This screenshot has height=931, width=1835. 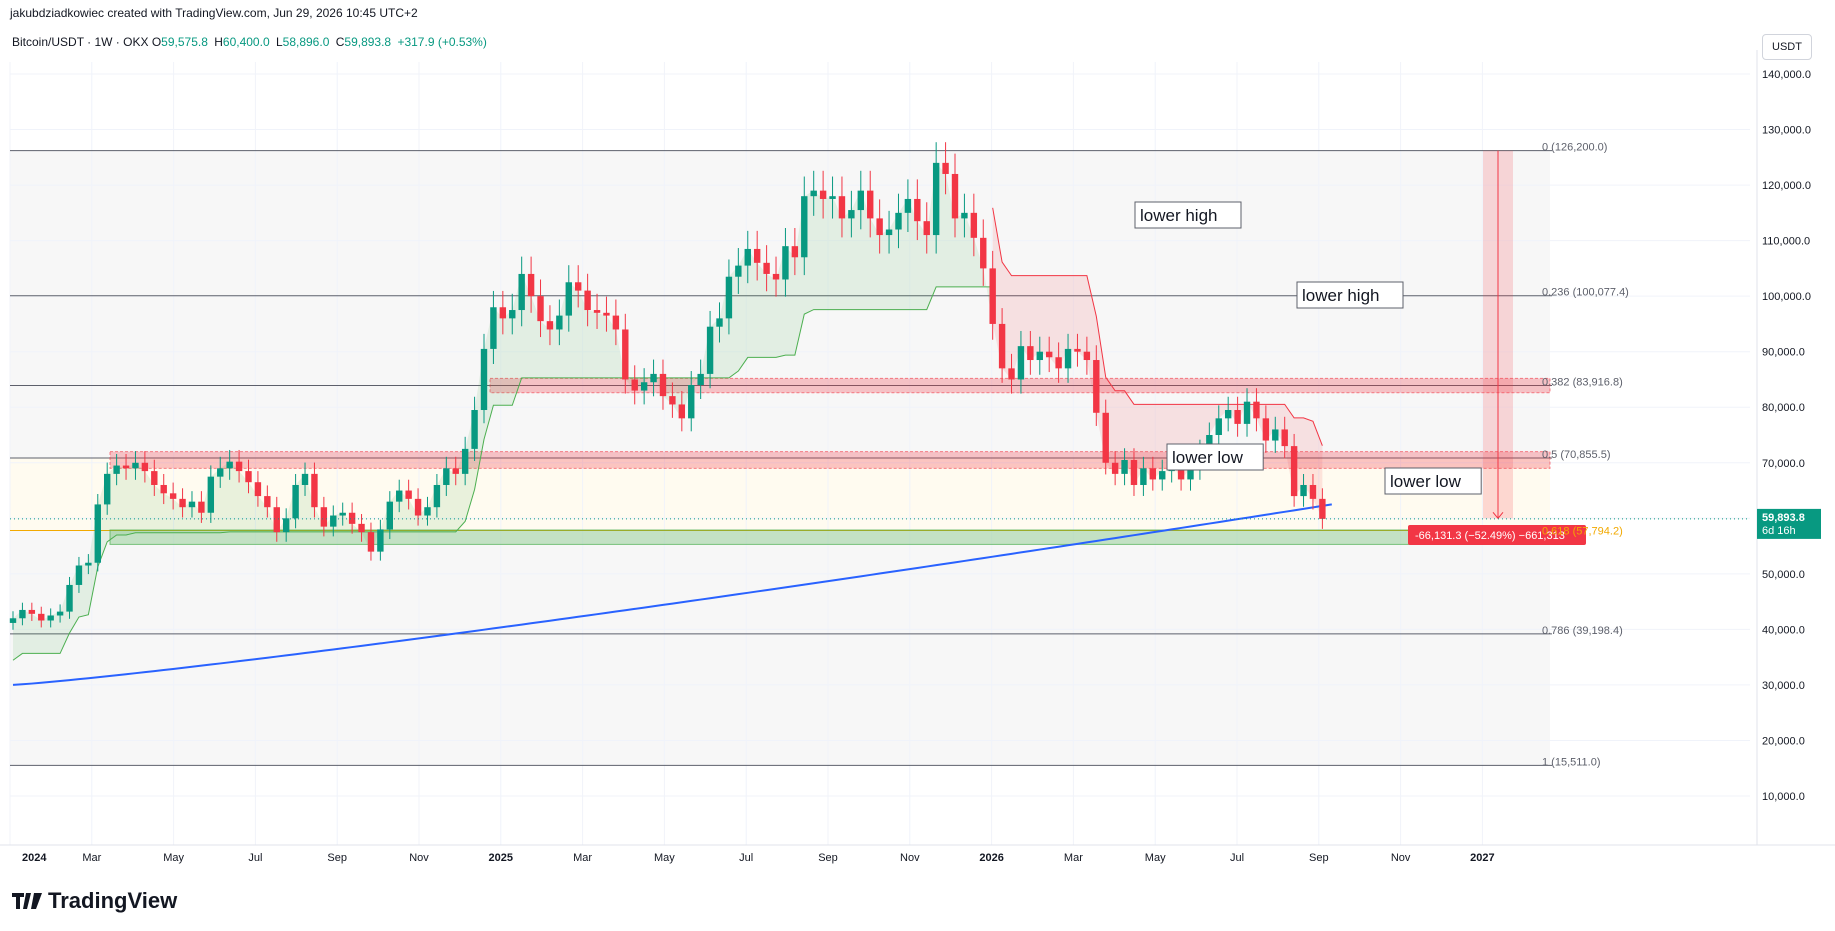 What do you see at coordinates (1783, 741) in the screenshot?
I see `price-axis-tick: 20,000.0` at bounding box center [1783, 741].